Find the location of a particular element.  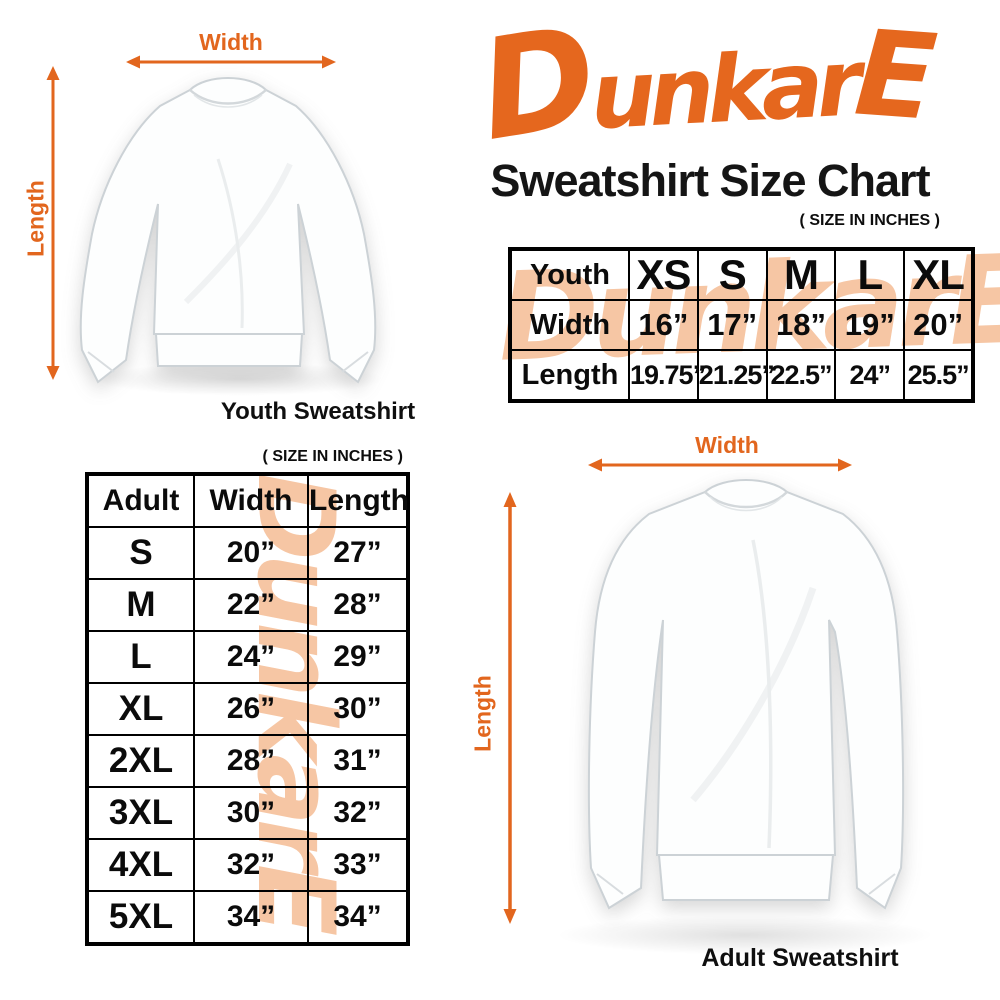

table-cell: 33” is located at coordinates (358, 865).